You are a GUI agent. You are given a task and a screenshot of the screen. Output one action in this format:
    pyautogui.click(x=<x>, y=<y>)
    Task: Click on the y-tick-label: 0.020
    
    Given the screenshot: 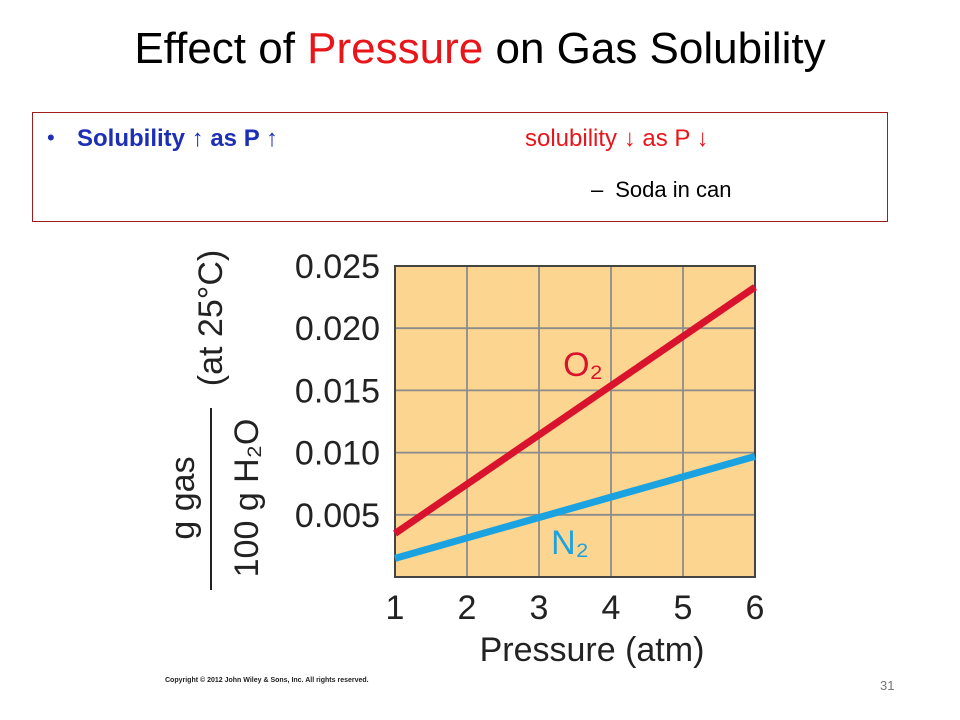 What is the action you would take?
    pyautogui.click(x=337, y=329)
    